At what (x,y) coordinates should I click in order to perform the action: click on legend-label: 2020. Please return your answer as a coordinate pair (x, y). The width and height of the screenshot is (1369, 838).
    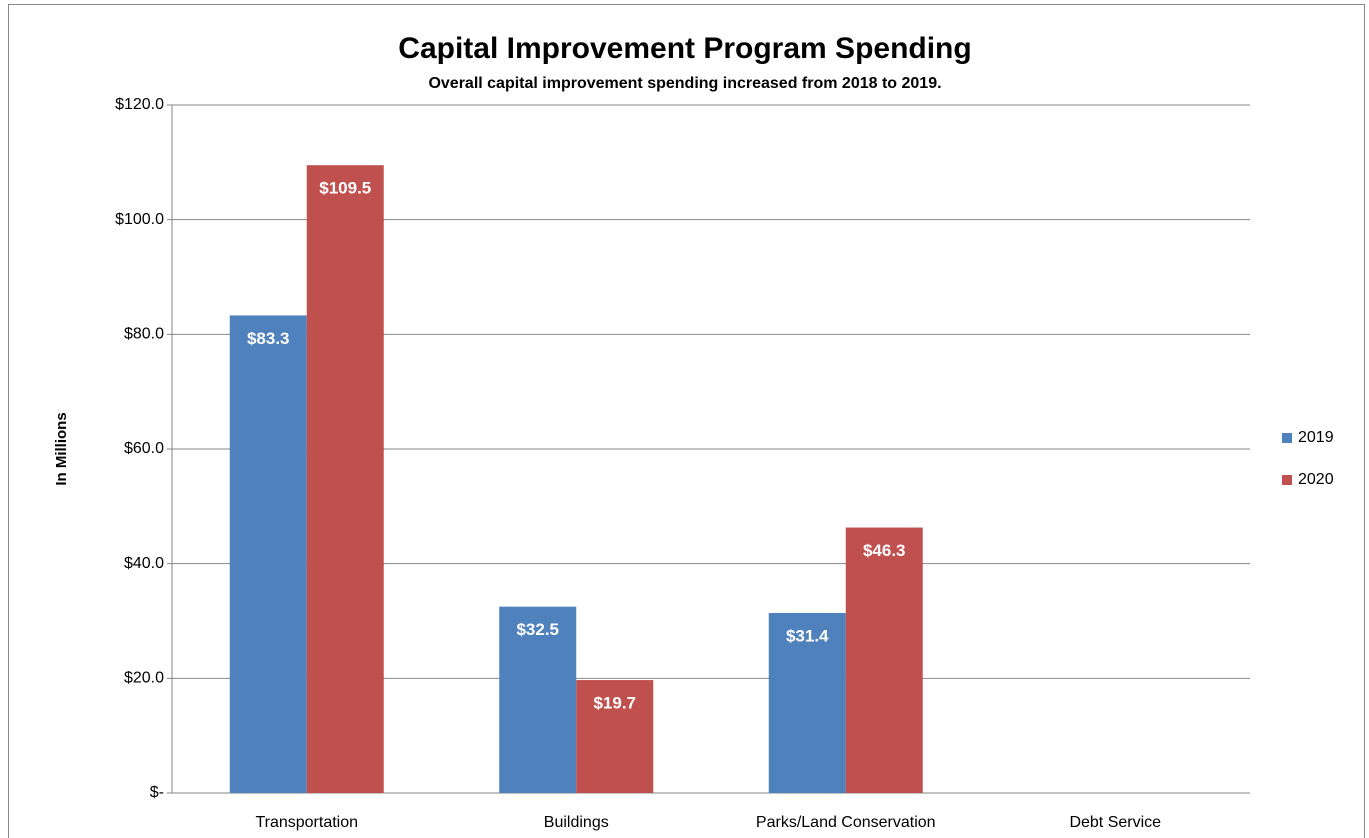
    Looking at the image, I should click on (1316, 479).